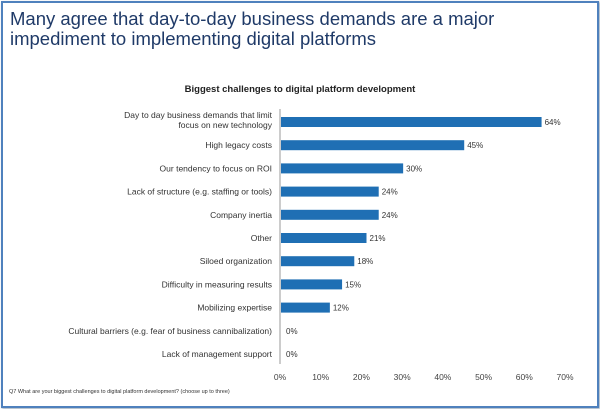 The height and width of the screenshot is (409, 600). I want to click on category-label: Mobilizing expertise, so click(234, 308).